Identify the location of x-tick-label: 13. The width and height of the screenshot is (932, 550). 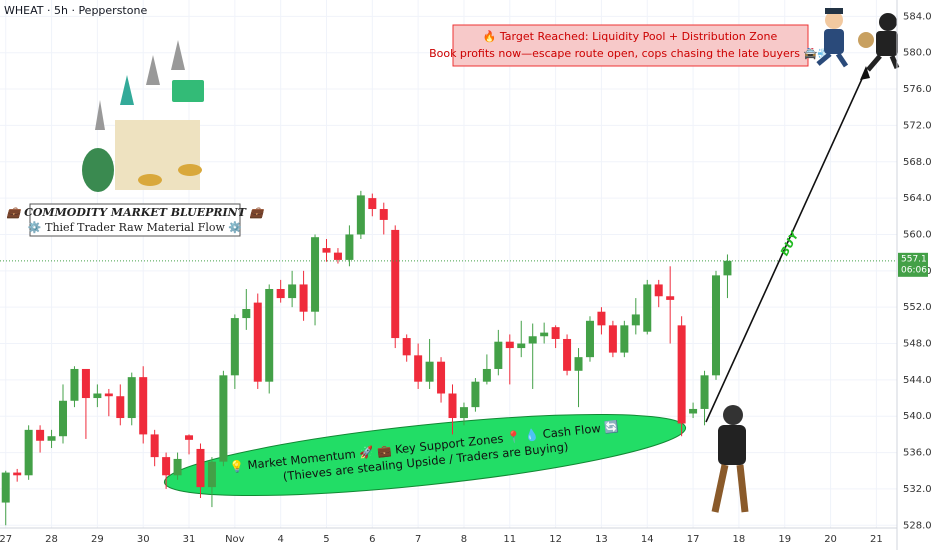
(601, 539).